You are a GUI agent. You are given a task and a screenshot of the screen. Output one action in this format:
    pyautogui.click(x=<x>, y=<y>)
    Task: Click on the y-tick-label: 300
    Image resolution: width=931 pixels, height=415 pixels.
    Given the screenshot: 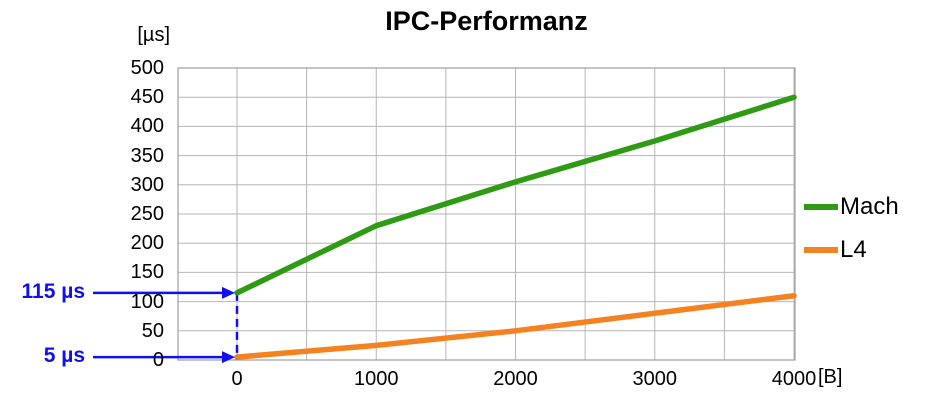 What is the action you would take?
    pyautogui.click(x=147, y=184)
    